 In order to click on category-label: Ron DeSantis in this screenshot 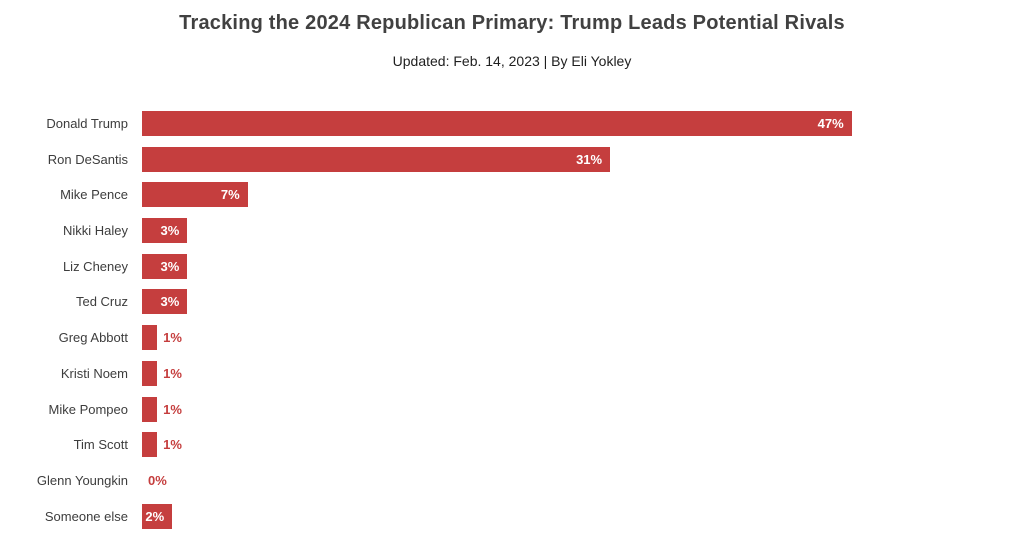, I will do `click(87, 159)`.